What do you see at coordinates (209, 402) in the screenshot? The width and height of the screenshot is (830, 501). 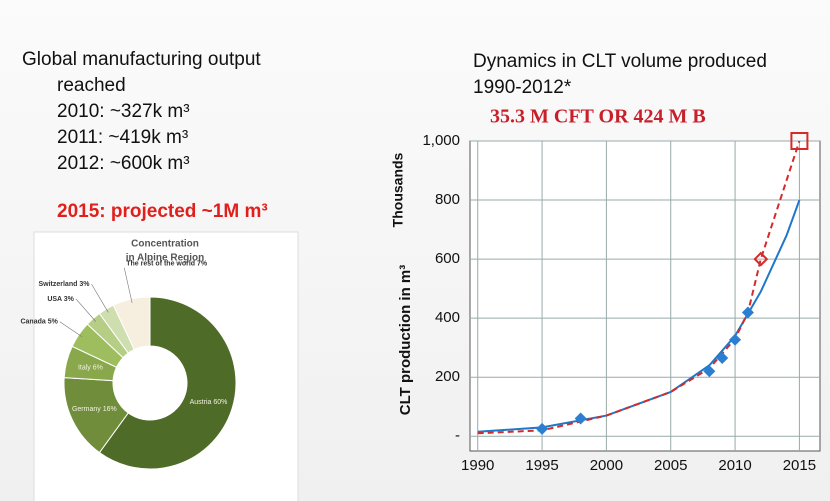 I see `slice-label: Austria 60%` at bounding box center [209, 402].